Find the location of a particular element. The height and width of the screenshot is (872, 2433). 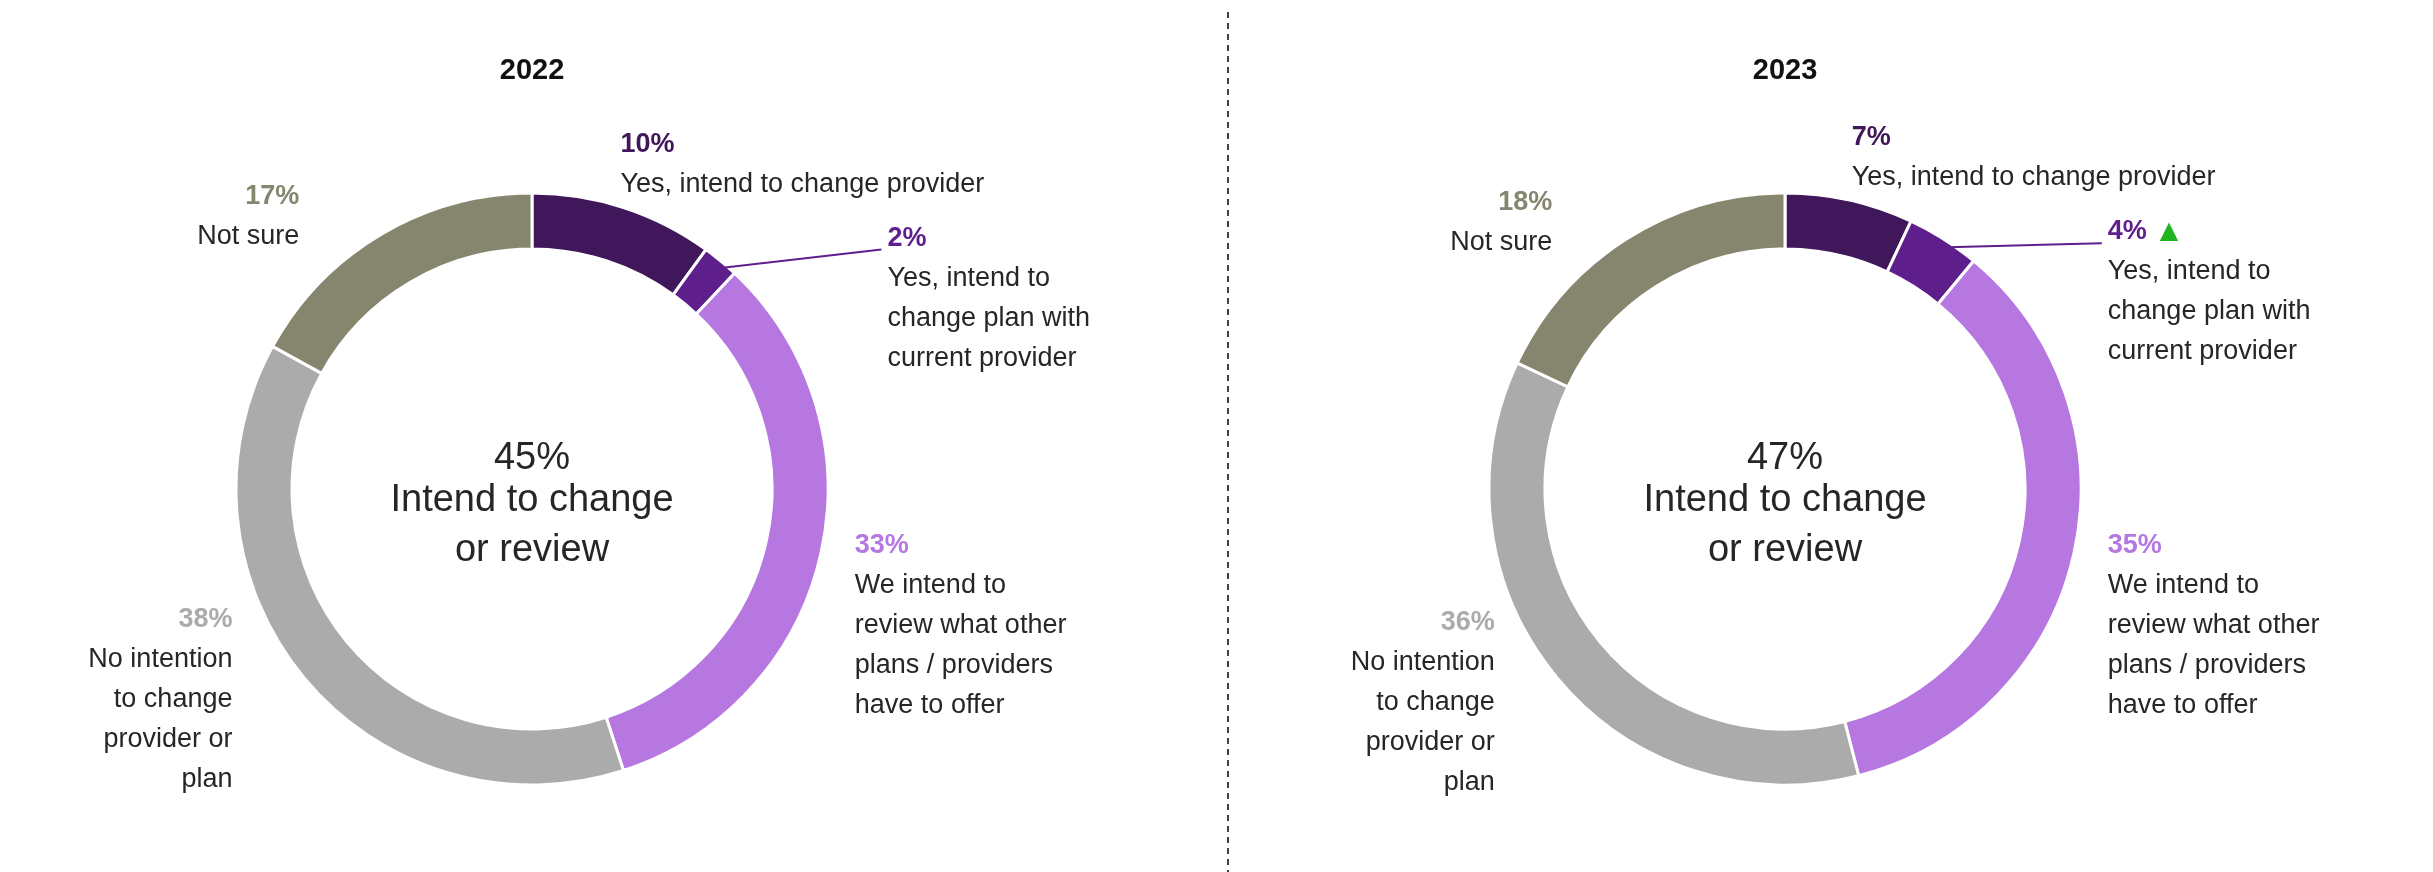

data-label: 36% is located at coordinates (1467, 621).